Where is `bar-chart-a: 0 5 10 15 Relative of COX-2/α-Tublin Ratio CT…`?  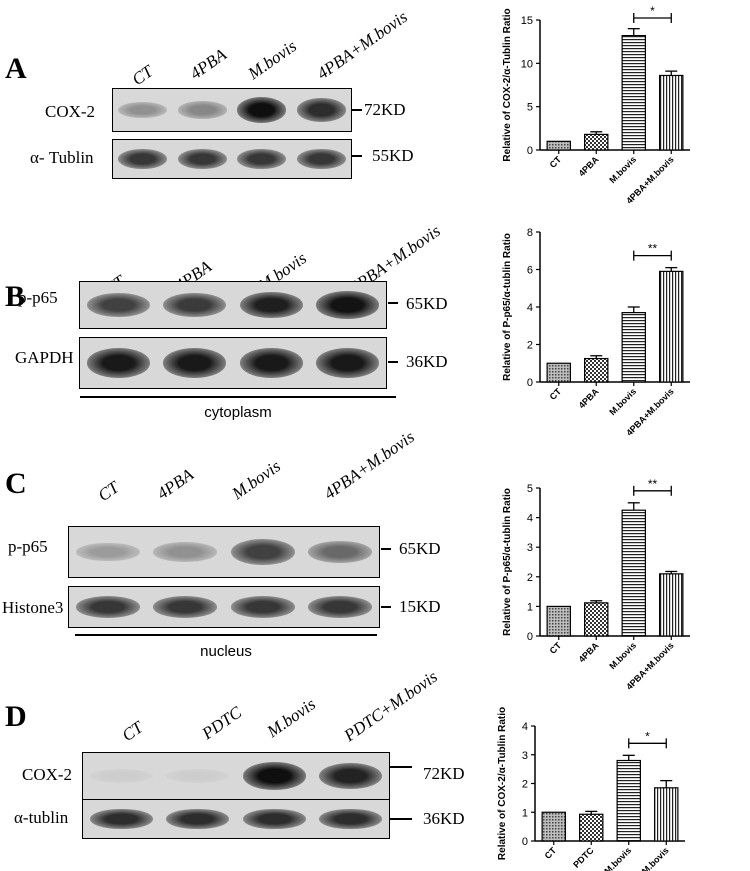
bar-chart-a: 0 5 10 15 Relative of COX-2/α-Tublin Ratio CT… is located at coordinates (596, 105).